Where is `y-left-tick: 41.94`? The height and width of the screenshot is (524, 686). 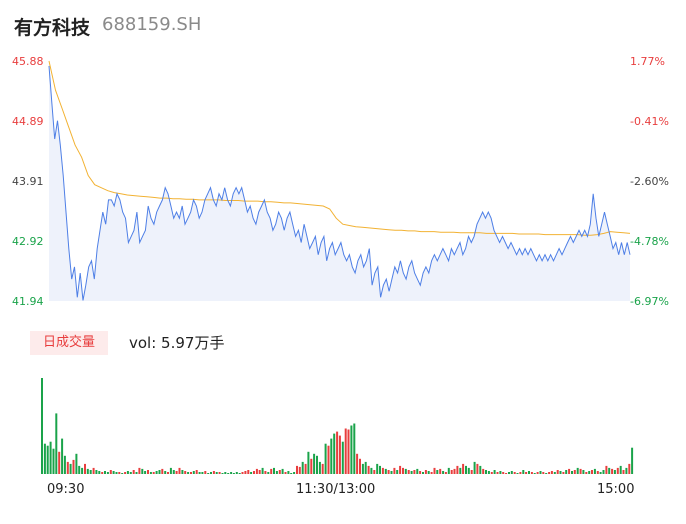
y-left-tick: 41.94 is located at coordinates (28, 301).